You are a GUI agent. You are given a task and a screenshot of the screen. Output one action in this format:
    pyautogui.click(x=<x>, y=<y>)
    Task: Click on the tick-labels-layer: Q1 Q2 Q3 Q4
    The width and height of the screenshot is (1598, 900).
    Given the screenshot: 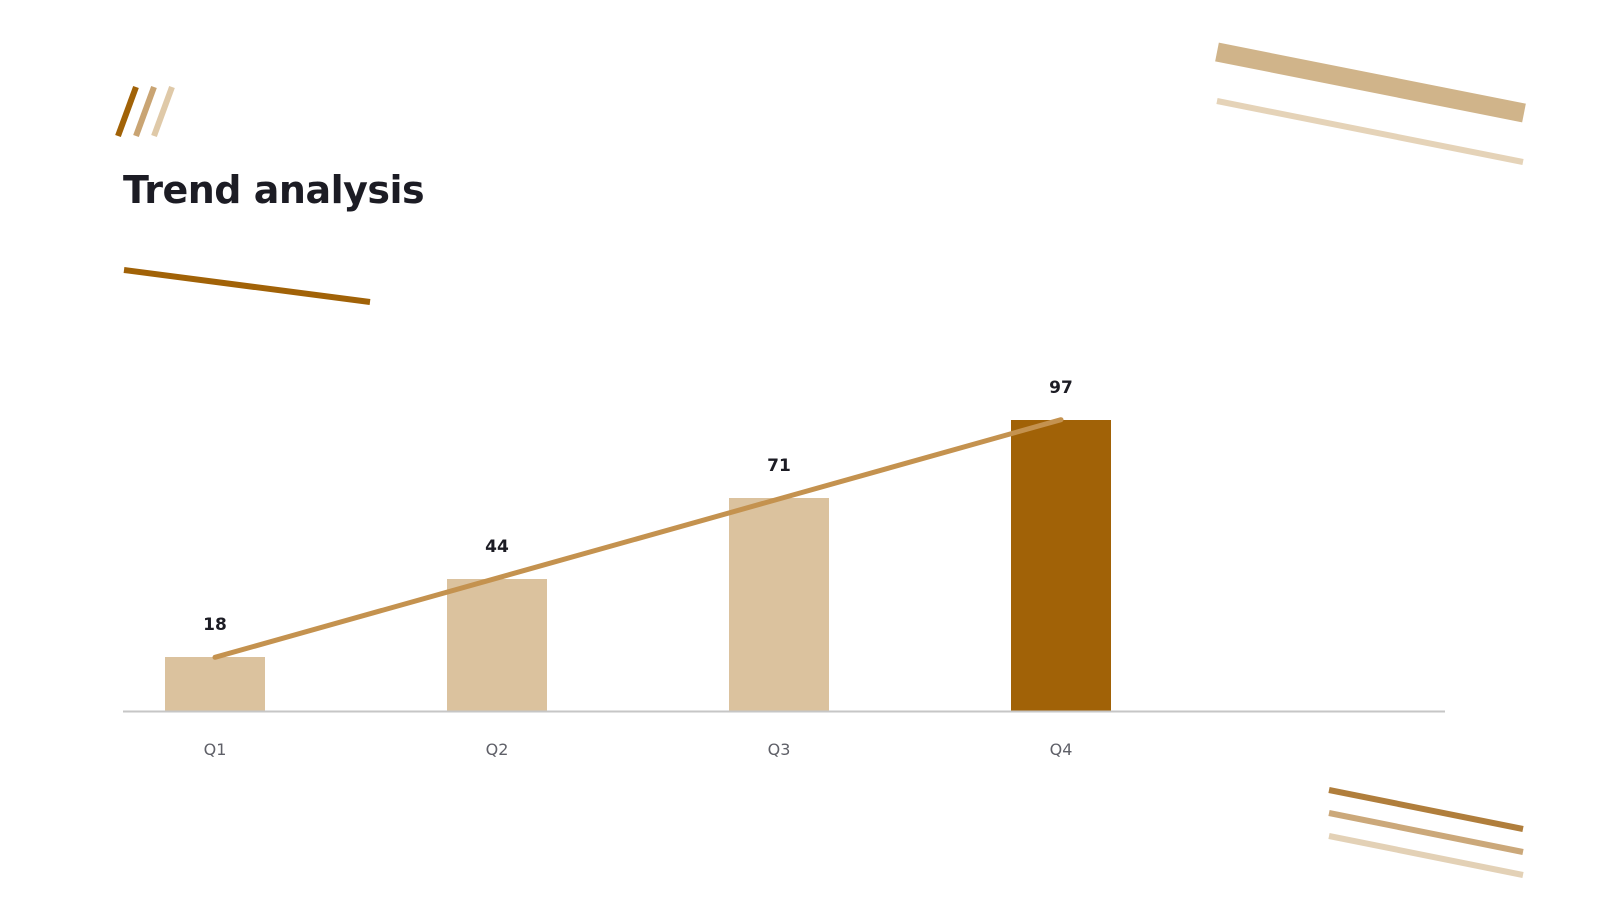 What is the action you would take?
    pyautogui.click(x=638, y=749)
    